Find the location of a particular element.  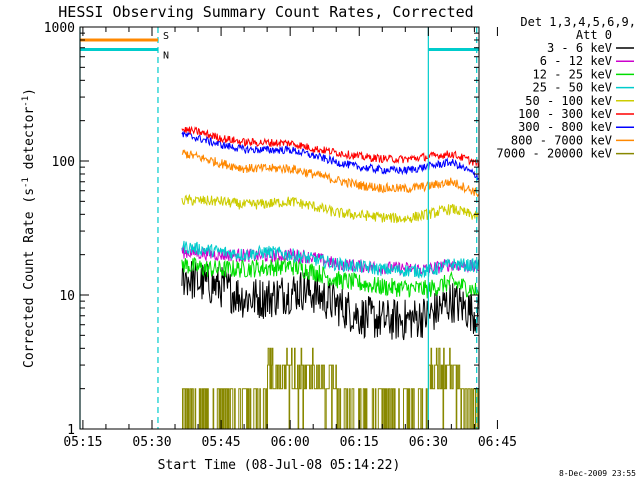

legend-label: 25 - 50 keV is located at coordinates (572, 88).